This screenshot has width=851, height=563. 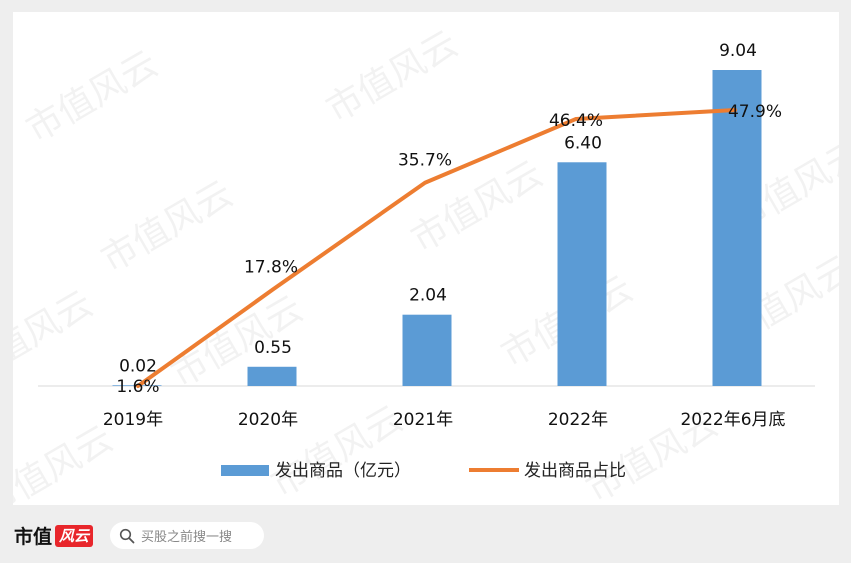 I want to click on search-box: 买股之前搜一搜, so click(x=187, y=535).